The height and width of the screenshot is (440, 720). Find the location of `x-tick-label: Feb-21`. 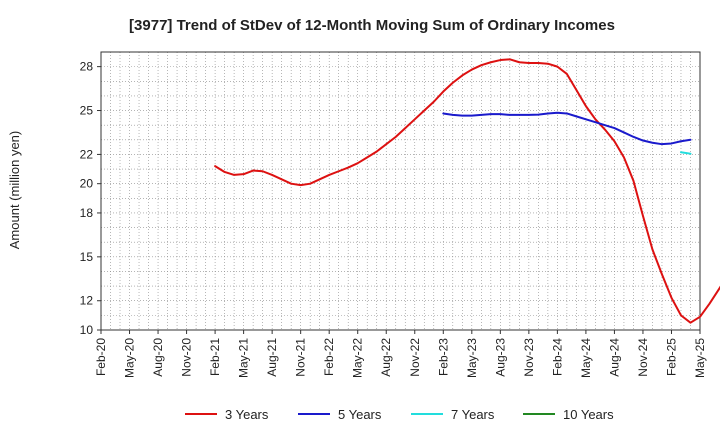

x-tick-label: Feb-21 is located at coordinates (215, 357).